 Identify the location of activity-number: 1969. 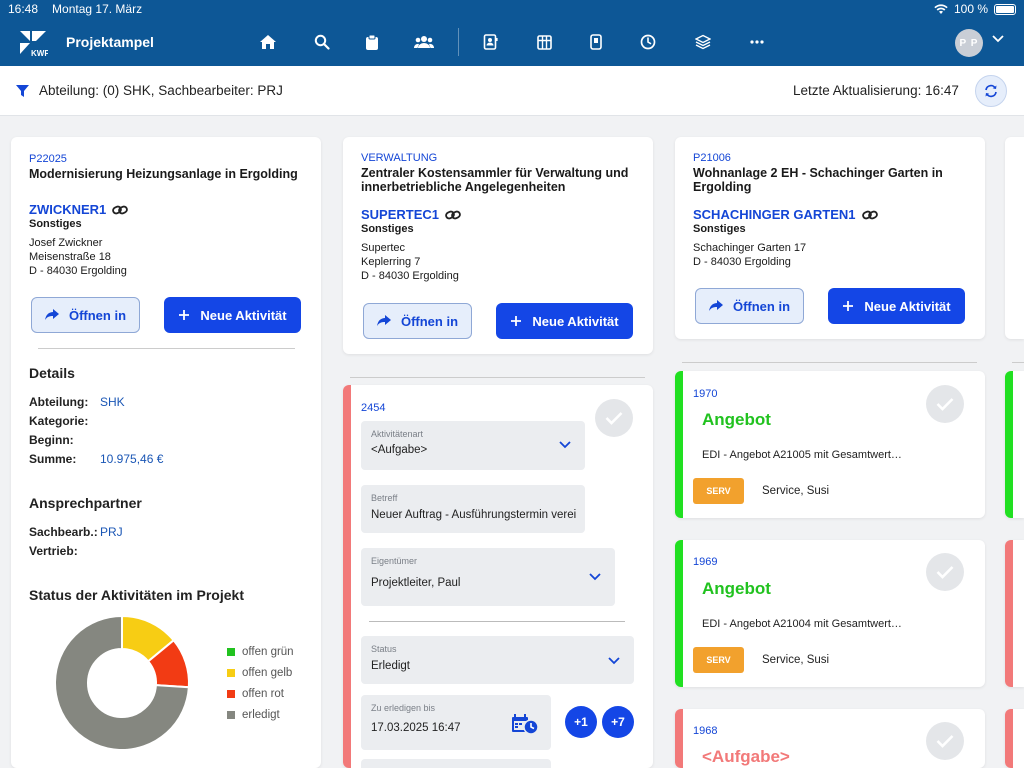
(705, 562).